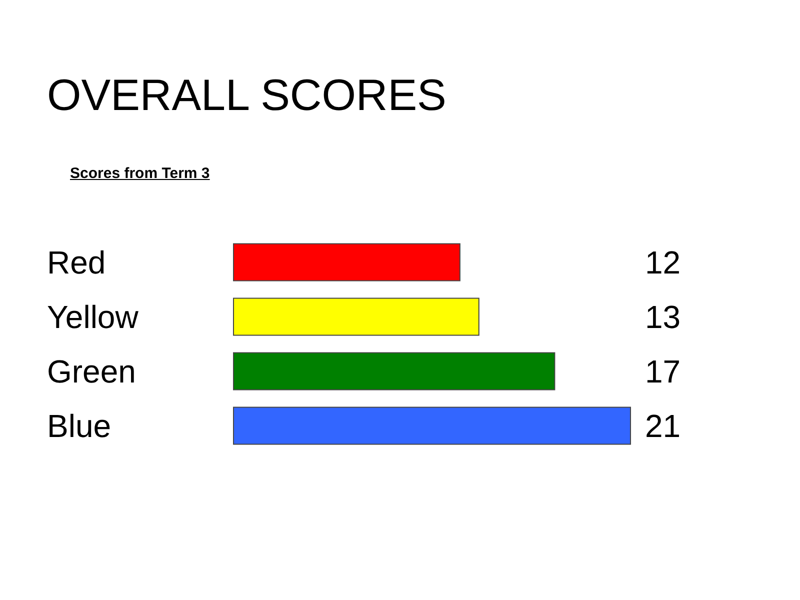 Image resolution: width=800 pixels, height=600 pixels. Describe the element at coordinates (663, 371) in the screenshot. I see `data-label: 17` at that location.